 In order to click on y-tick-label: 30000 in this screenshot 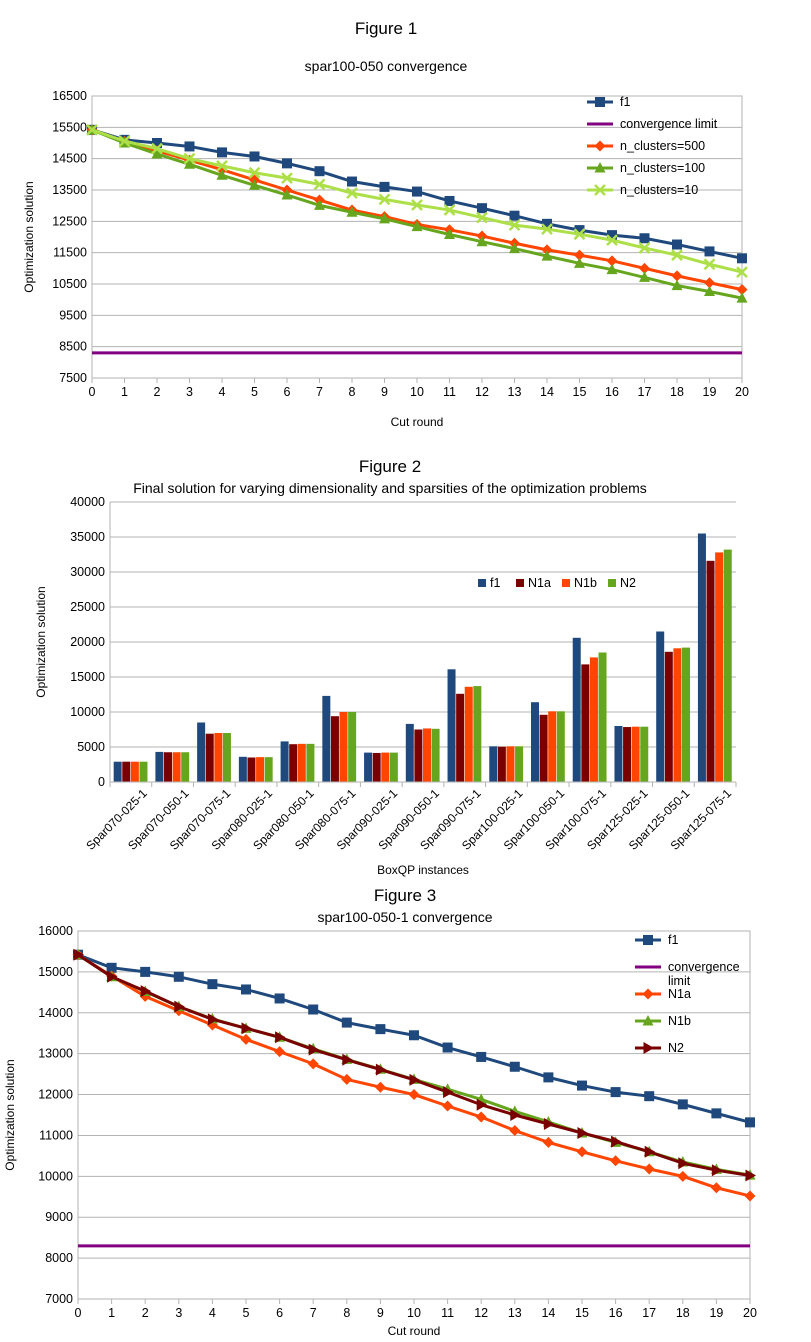, I will do `click(87, 572)`.